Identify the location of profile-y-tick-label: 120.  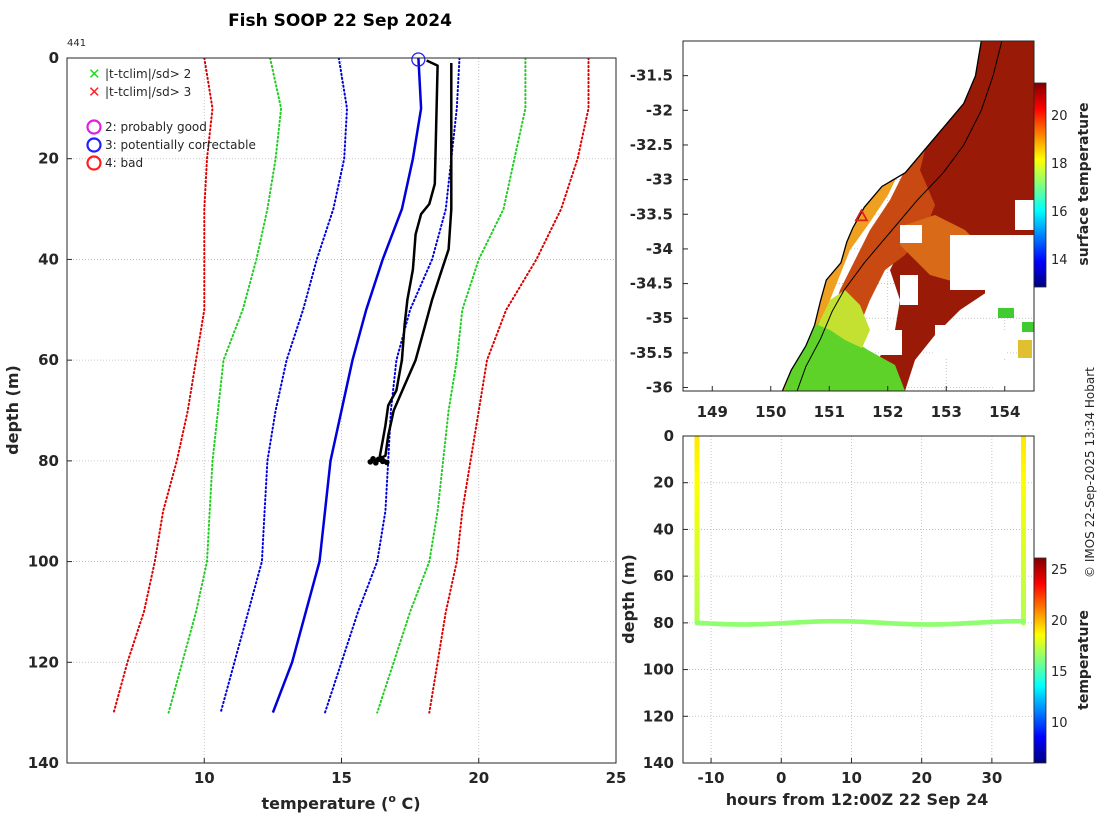
(43, 662).